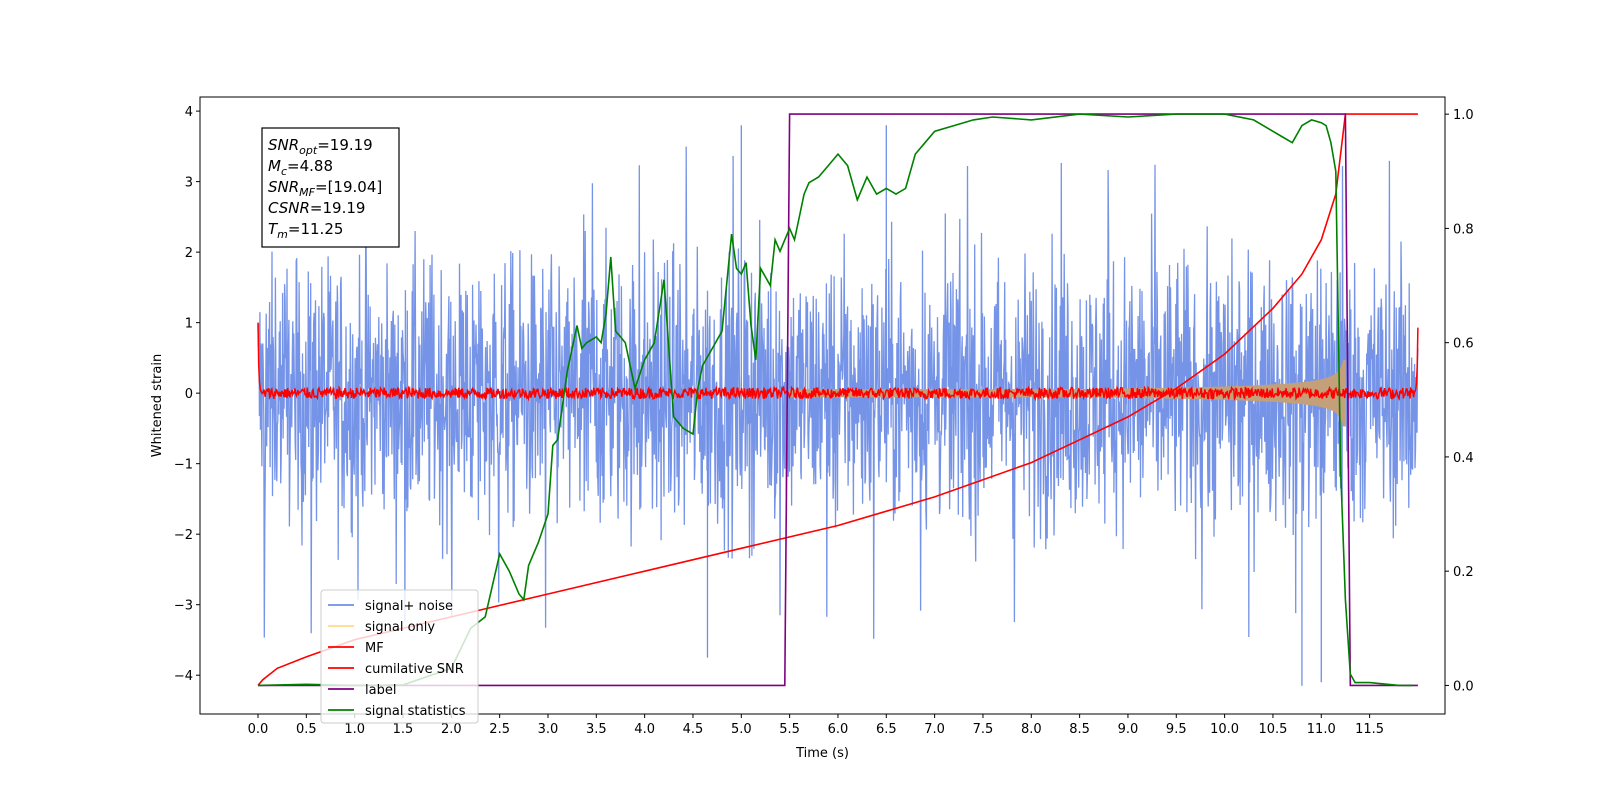 This screenshot has width=1600, height=800. What do you see at coordinates (403, 729) in the screenshot?
I see `x-tick-label: 1.5` at bounding box center [403, 729].